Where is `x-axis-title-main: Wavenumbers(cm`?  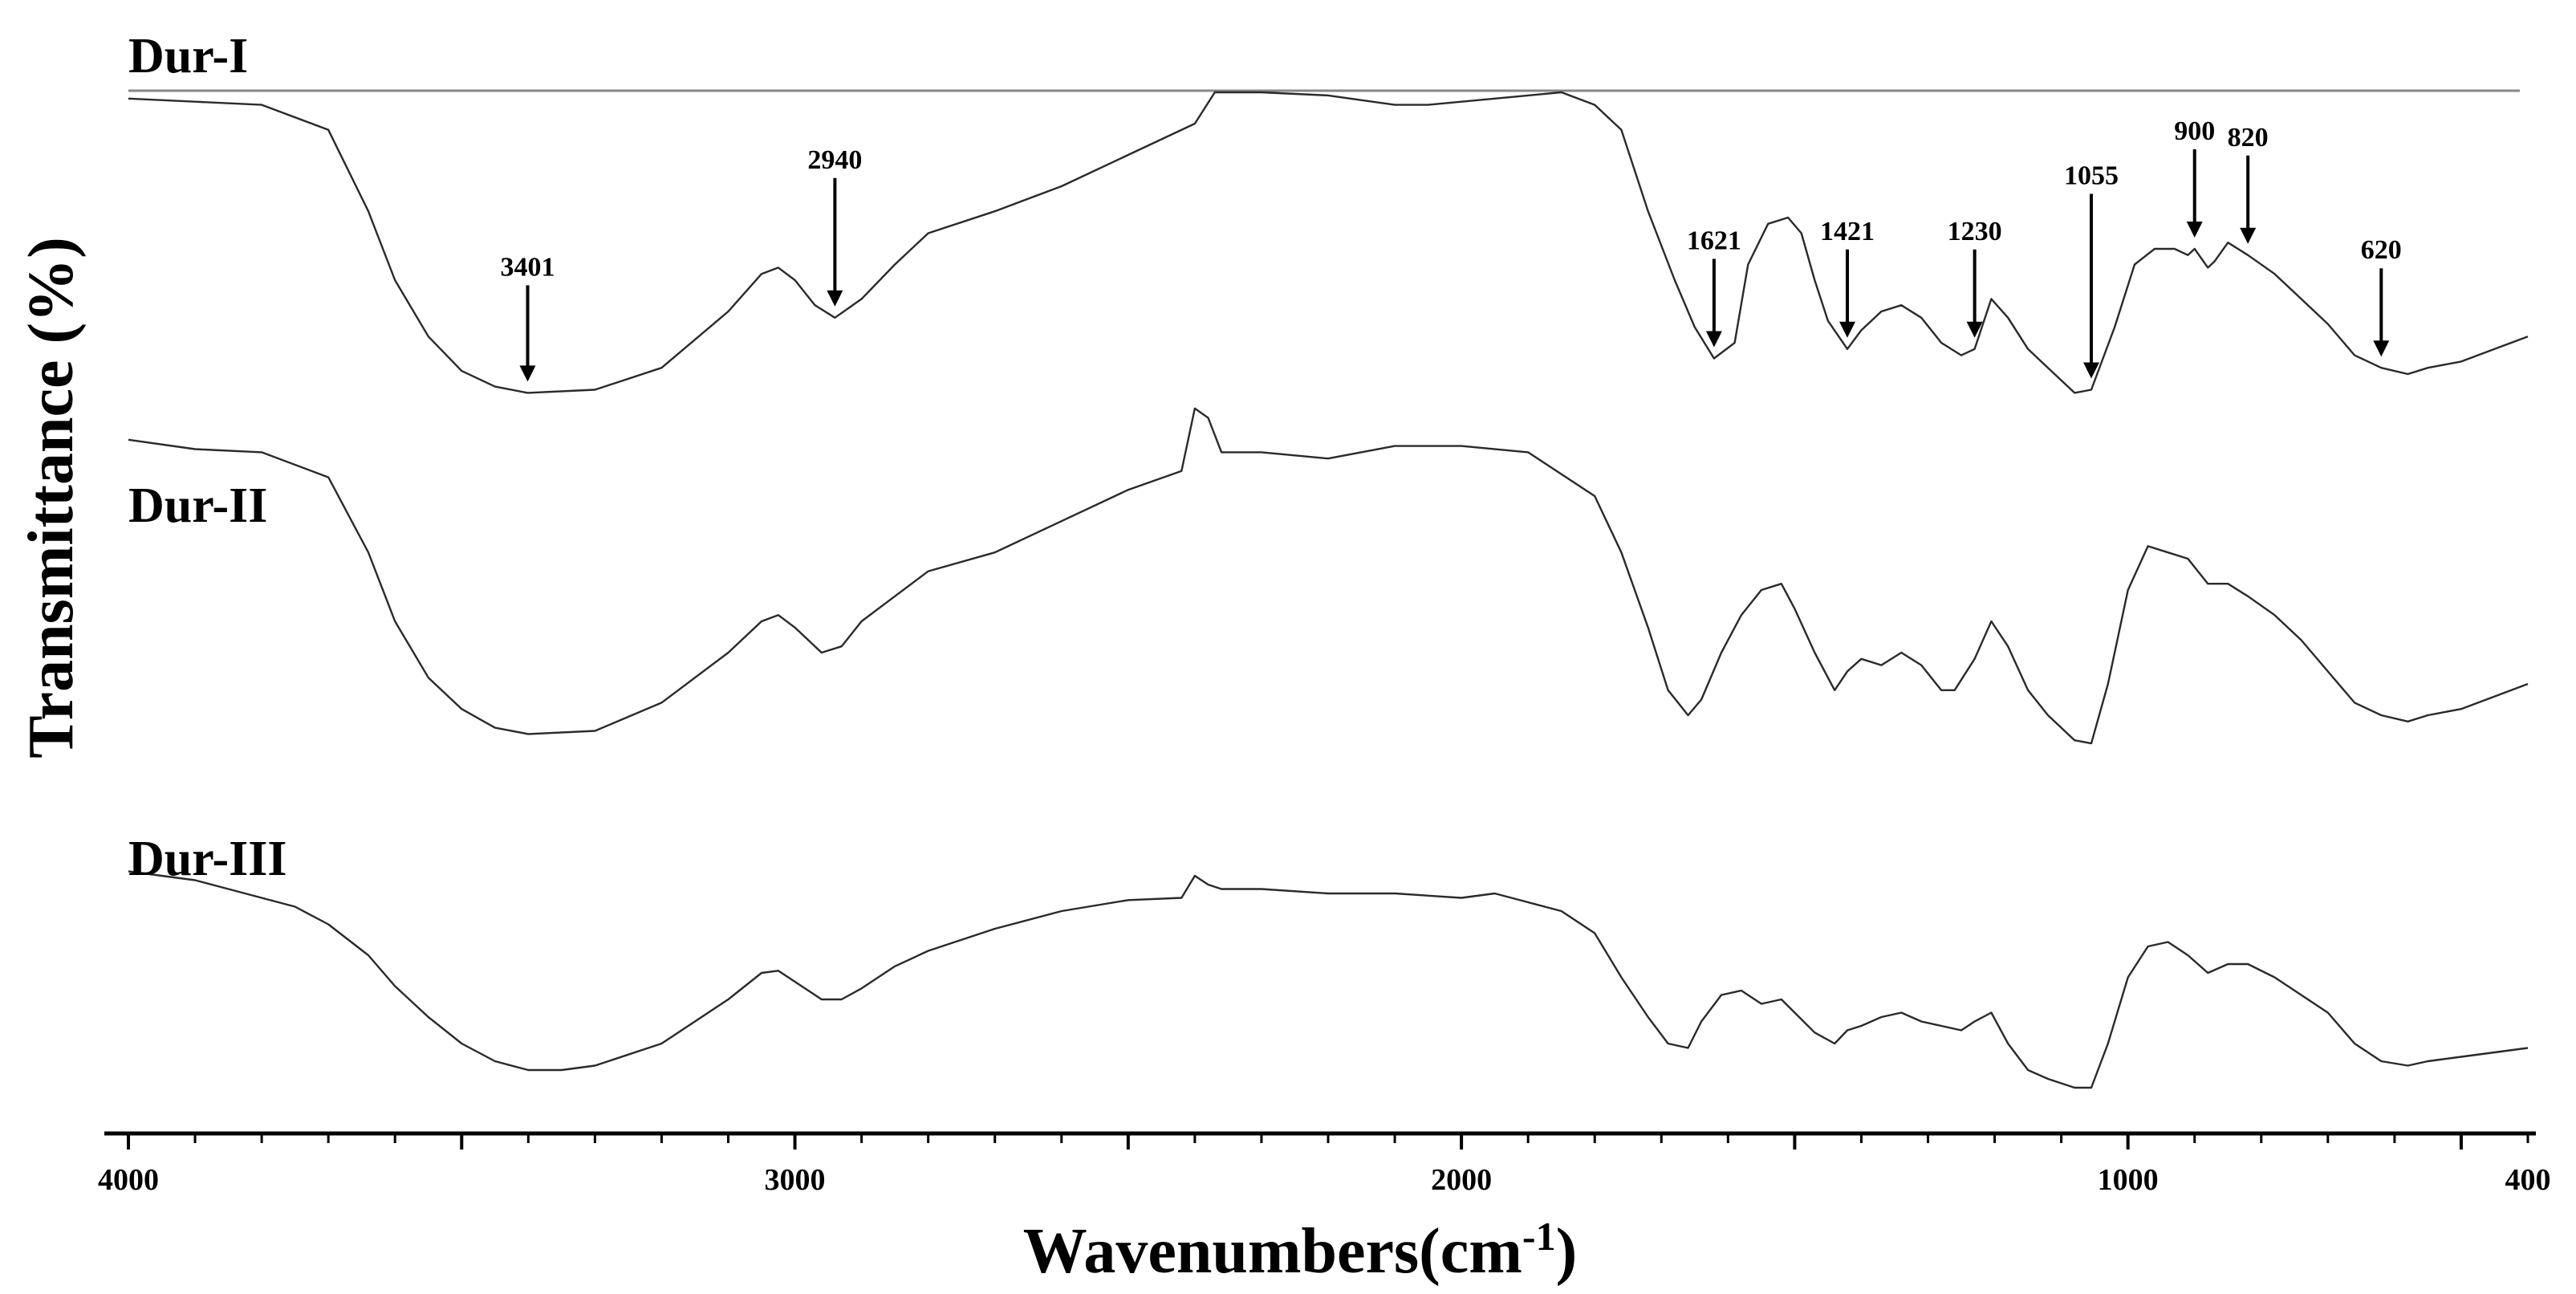
x-axis-title-main: Wavenumbers(cm is located at coordinates (1272, 1251).